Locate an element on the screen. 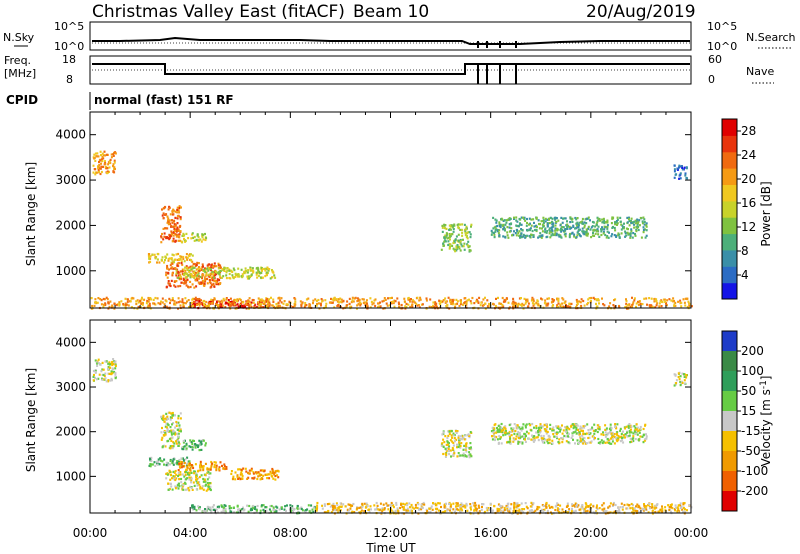  colorbar-swatch is located at coordinates (729, 481).